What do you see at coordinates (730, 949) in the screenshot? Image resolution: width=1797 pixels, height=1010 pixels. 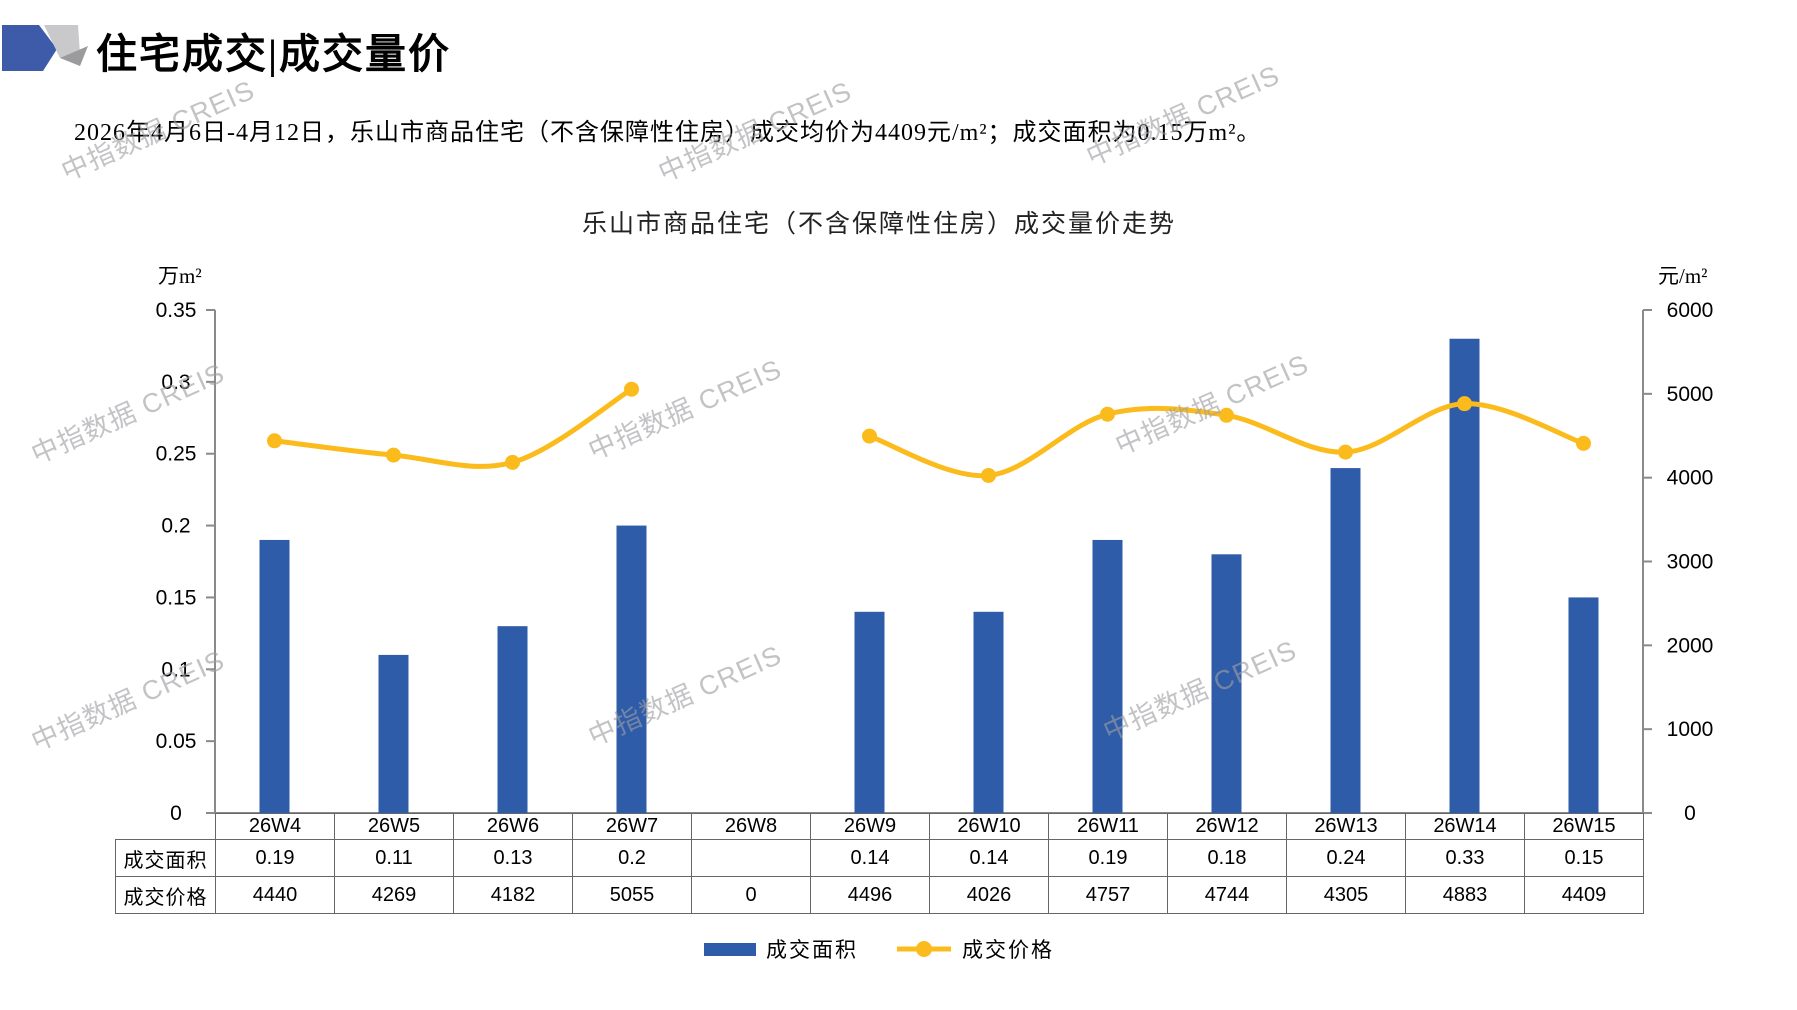 I see `area-series-swatch` at bounding box center [730, 949].